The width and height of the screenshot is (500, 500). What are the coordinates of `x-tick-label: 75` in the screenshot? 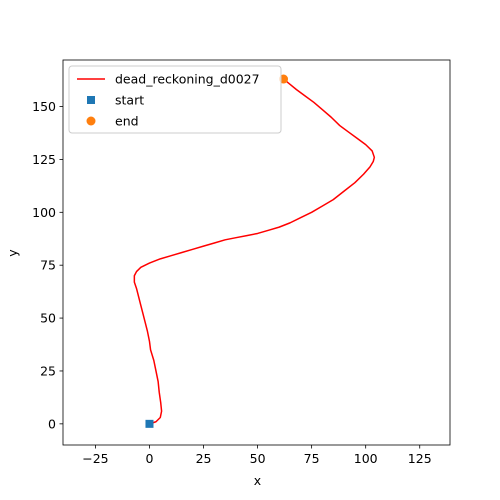 It's located at (312, 458).